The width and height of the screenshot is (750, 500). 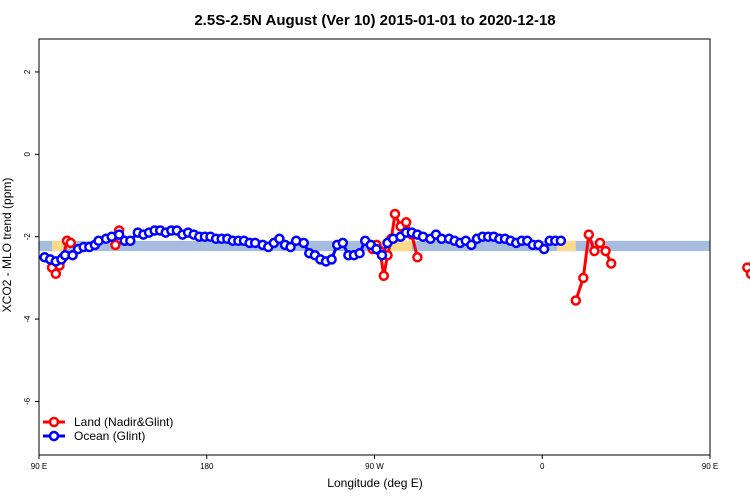 What do you see at coordinates (542, 466) in the screenshot?
I see `x-tick-label-3: 0` at bounding box center [542, 466].